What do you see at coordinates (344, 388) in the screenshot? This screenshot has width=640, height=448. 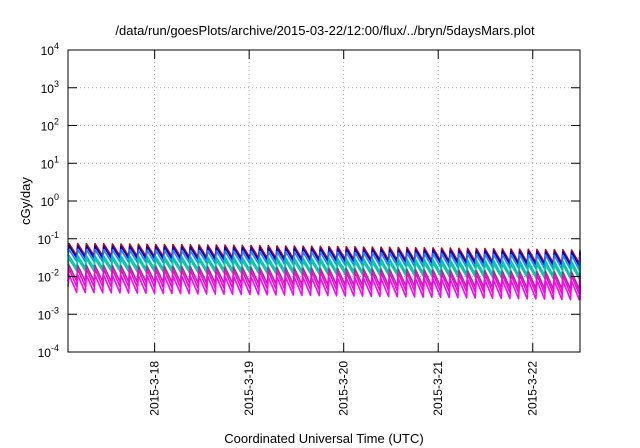 I see `x-tick-label: 2015-3-20` at bounding box center [344, 388].